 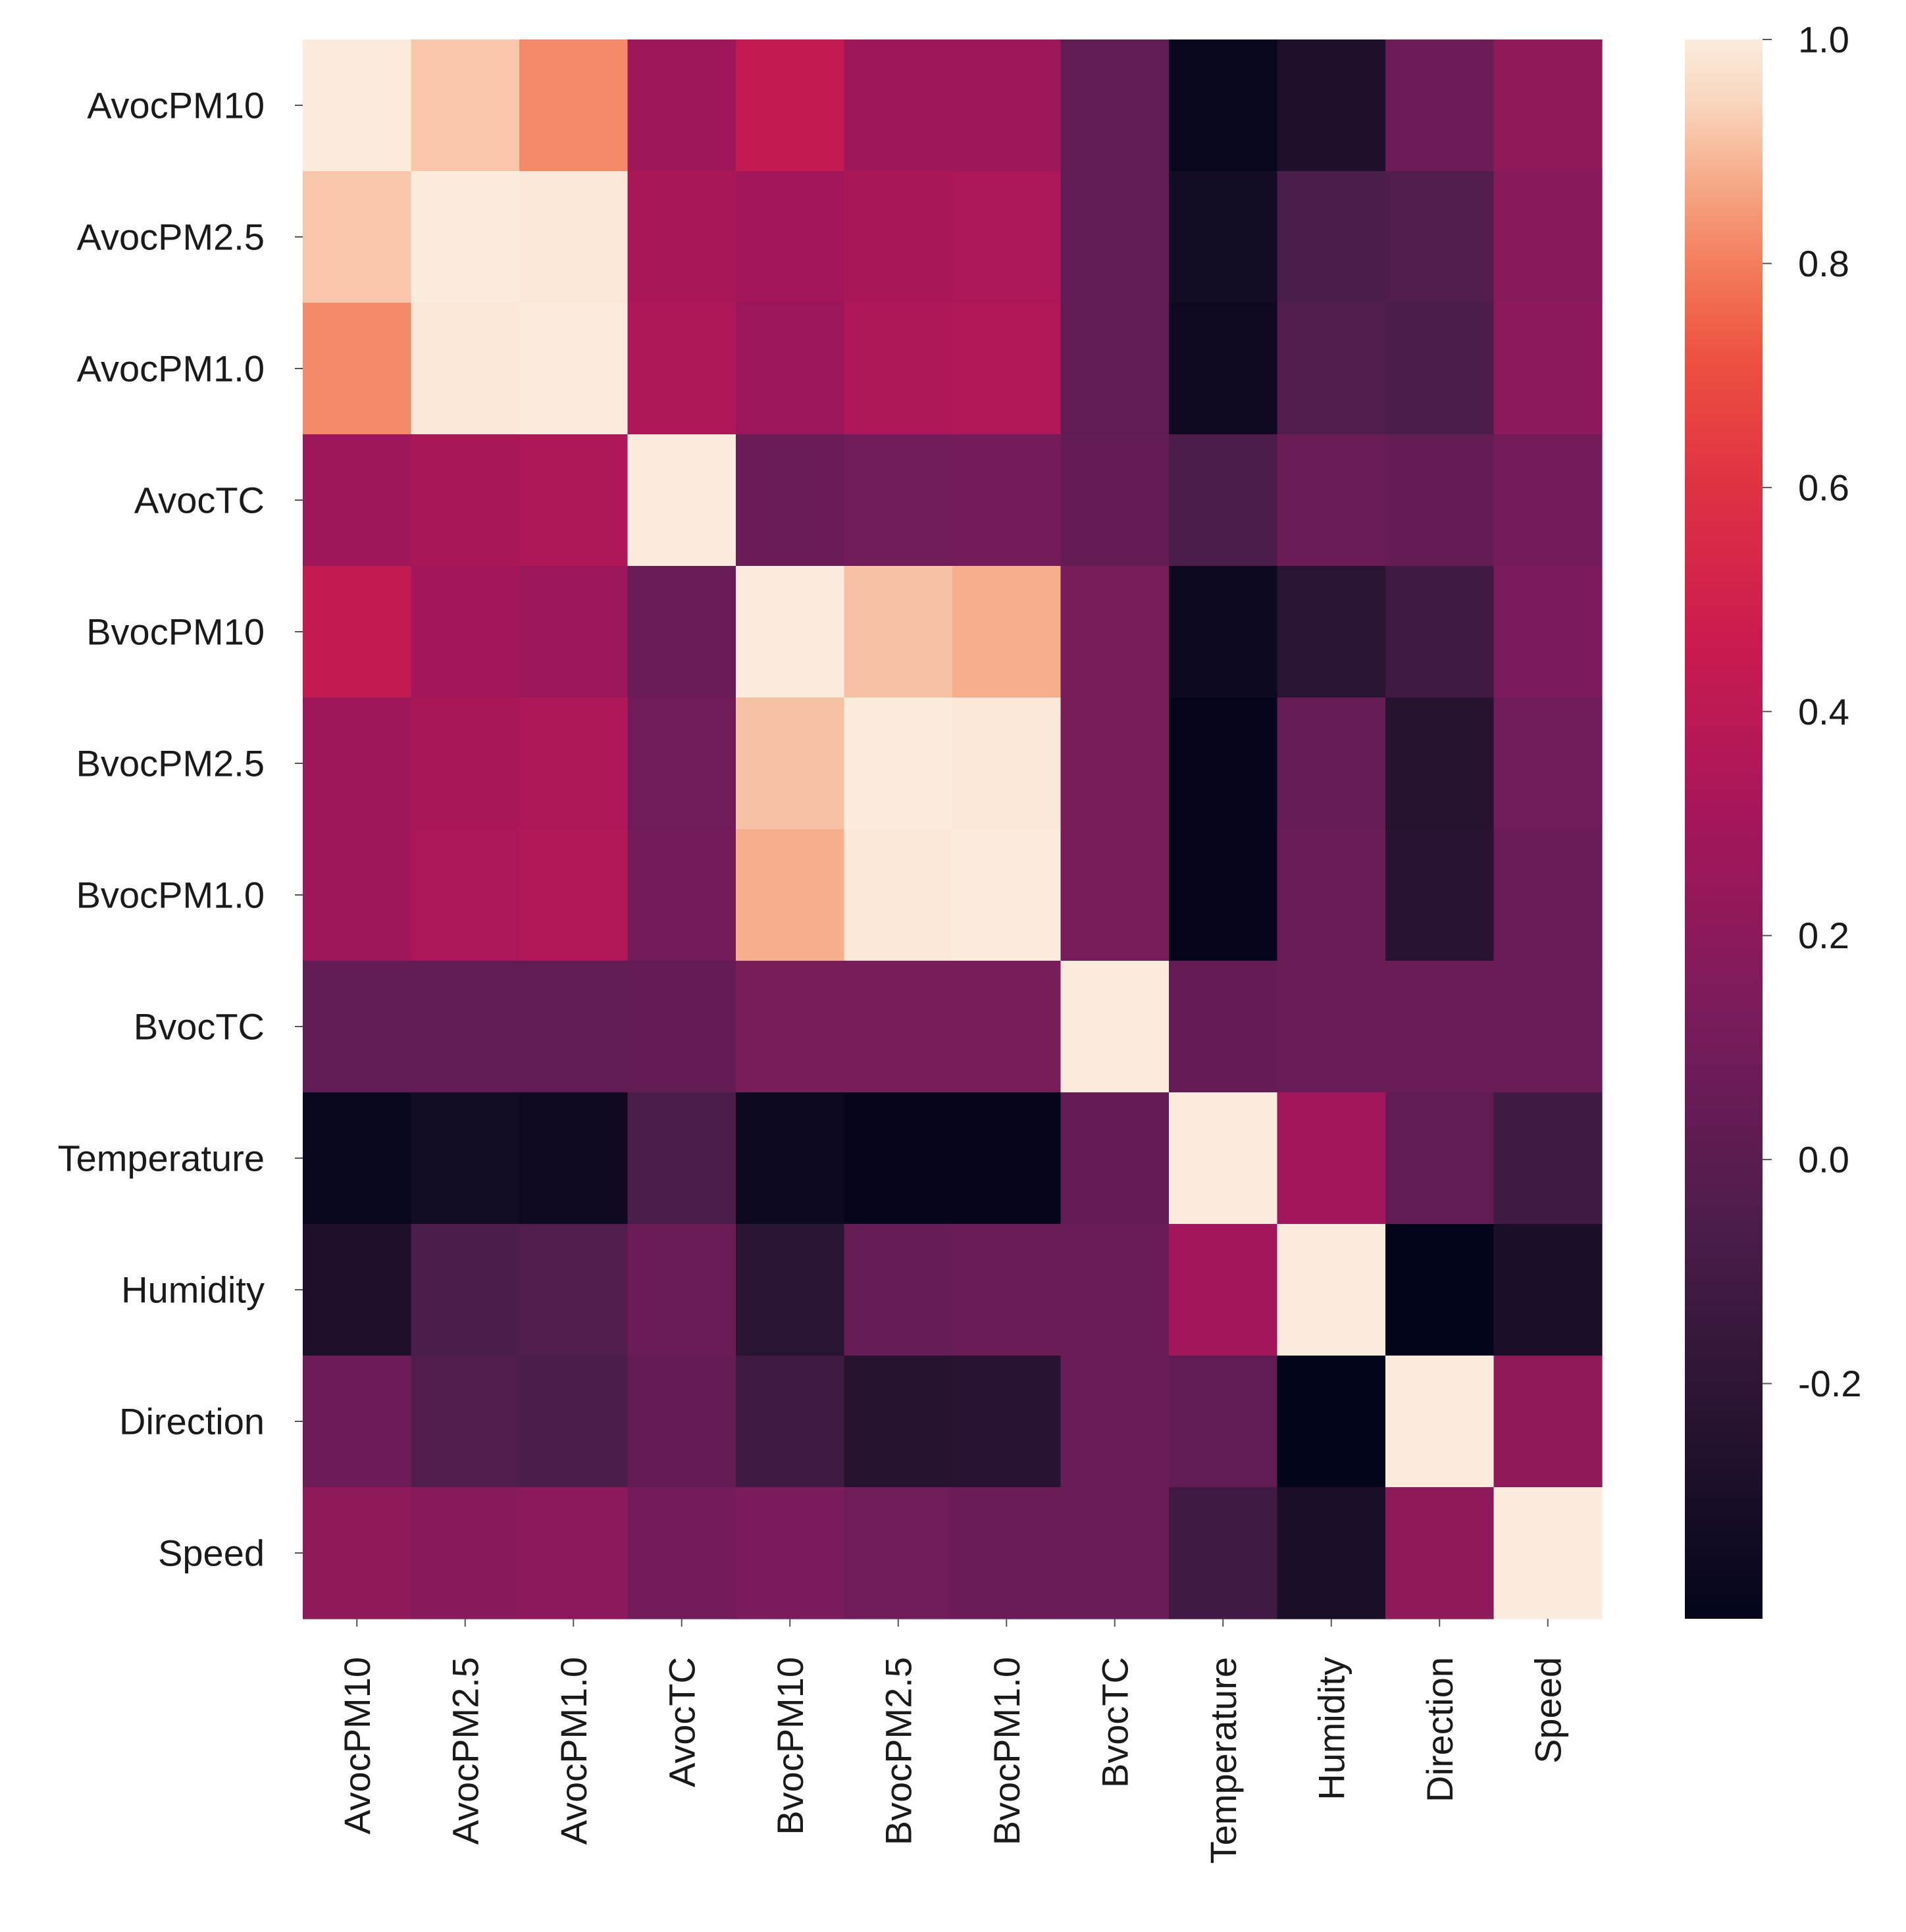 What do you see at coordinates (192, 1421) in the screenshot?
I see `row-tick-label: Direction` at bounding box center [192, 1421].